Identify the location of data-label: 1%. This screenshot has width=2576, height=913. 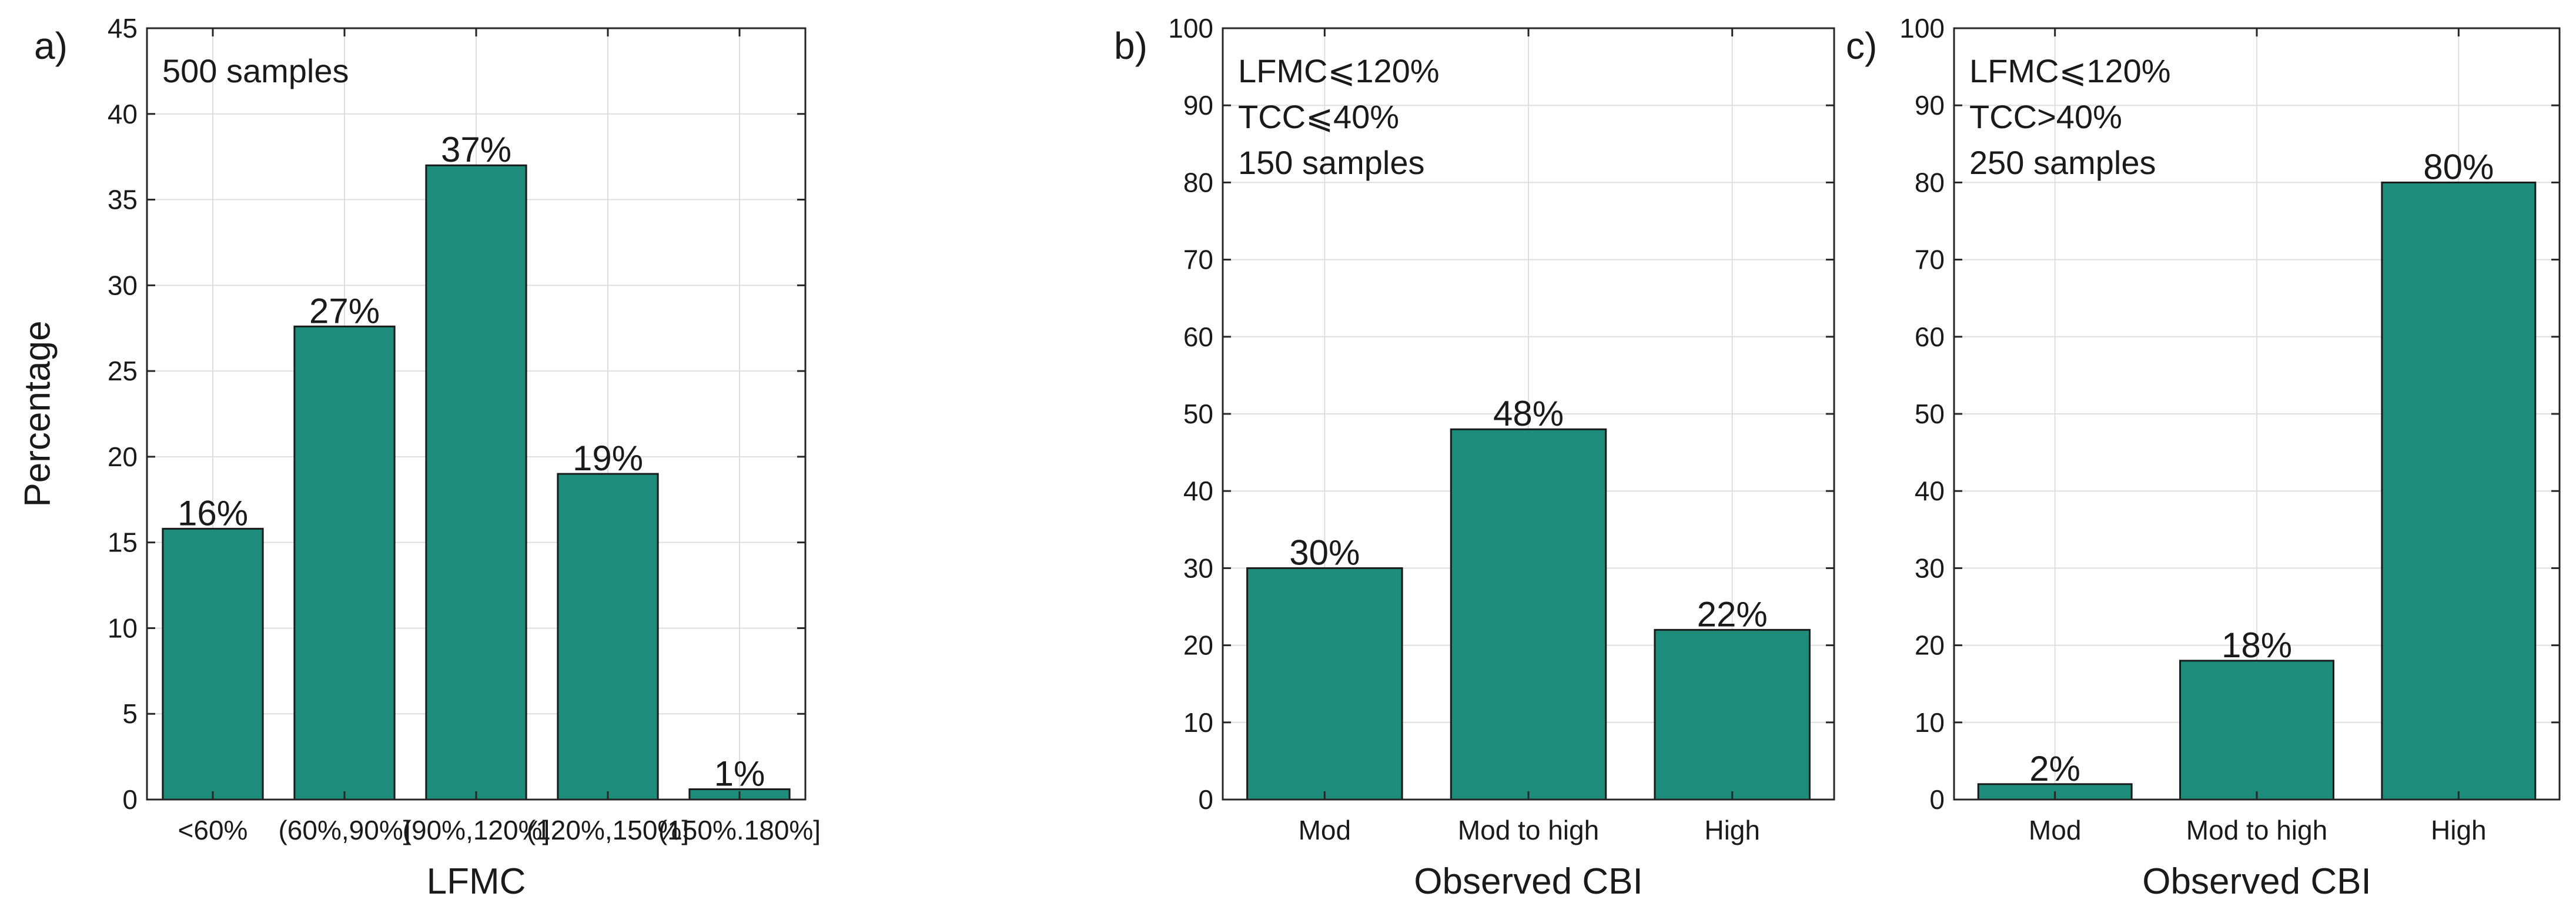
(739, 774).